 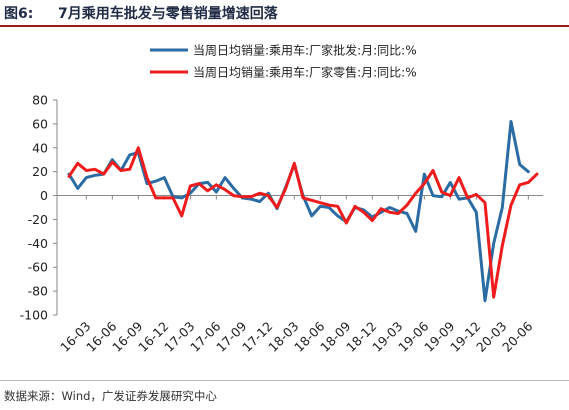 I want to click on legend-label-0: 当周日均销量:乘用车:厂家批发:月:同比:%, so click(x=305, y=50).